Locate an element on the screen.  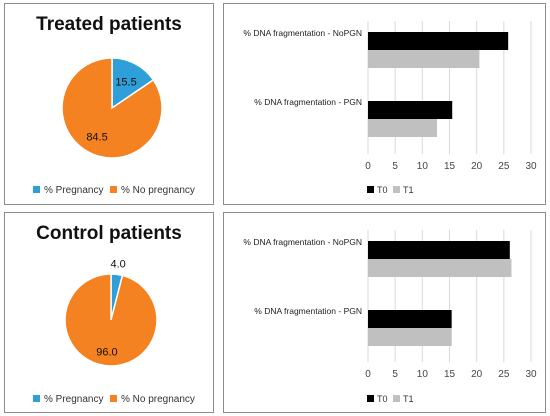
control-bar-legend-label-1: T1 is located at coordinates (408, 399).